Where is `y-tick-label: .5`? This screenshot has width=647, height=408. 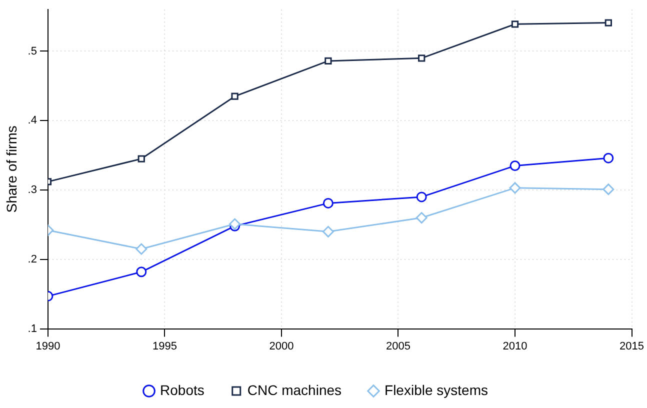 y-tick-label: .5 is located at coordinates (32, 51).